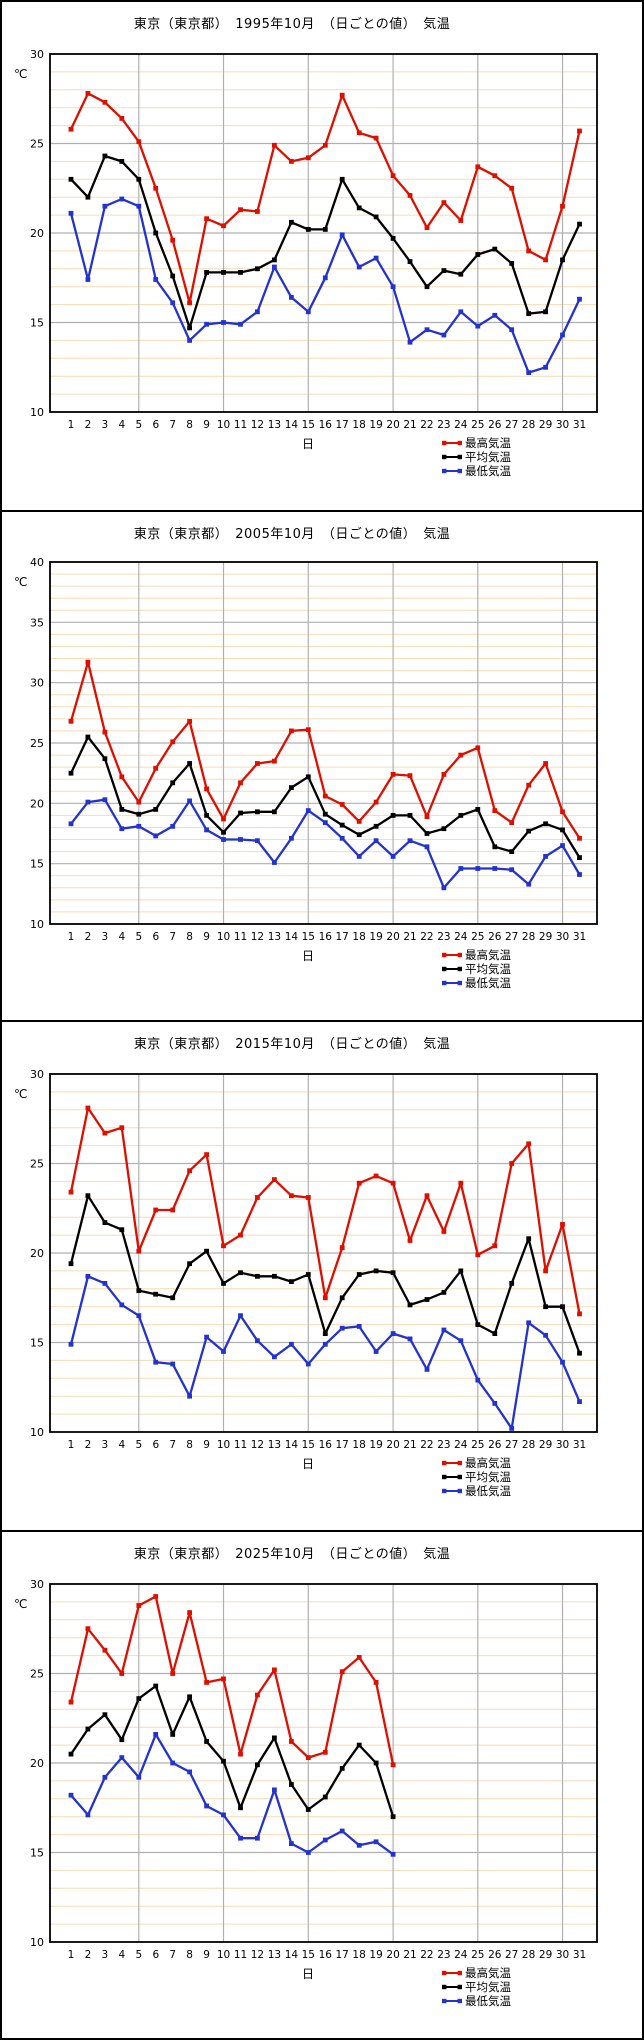  What do you see at coordinates (240, 425) in the screenshot?
I see `x-tick-label: 11` at bounding box center [240, 425].